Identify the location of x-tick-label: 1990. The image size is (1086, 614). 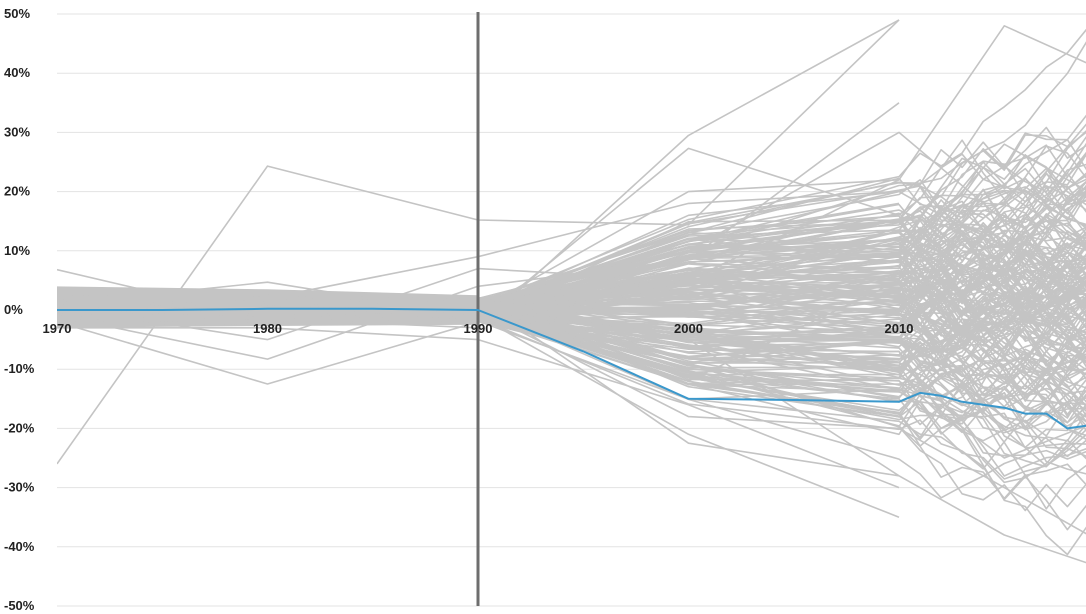
(478, 328).